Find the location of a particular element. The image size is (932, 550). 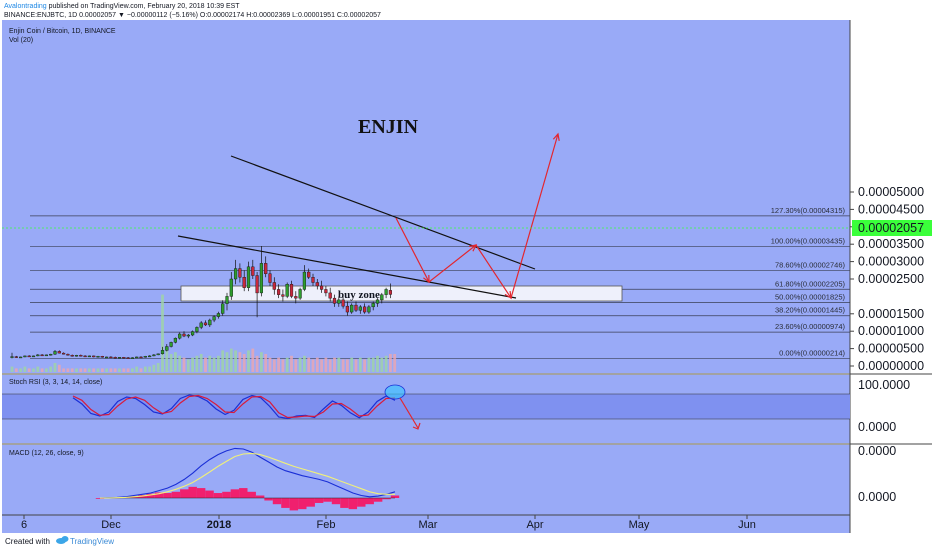

price-tick-label: 0.00001000 is located at coordinates (891, 331).